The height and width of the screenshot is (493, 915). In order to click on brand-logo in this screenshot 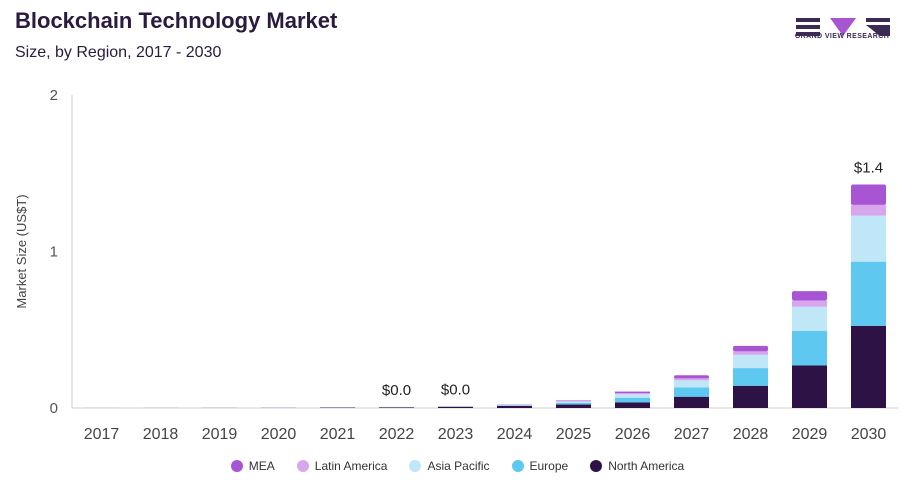, I will do `click(843, 27)`.